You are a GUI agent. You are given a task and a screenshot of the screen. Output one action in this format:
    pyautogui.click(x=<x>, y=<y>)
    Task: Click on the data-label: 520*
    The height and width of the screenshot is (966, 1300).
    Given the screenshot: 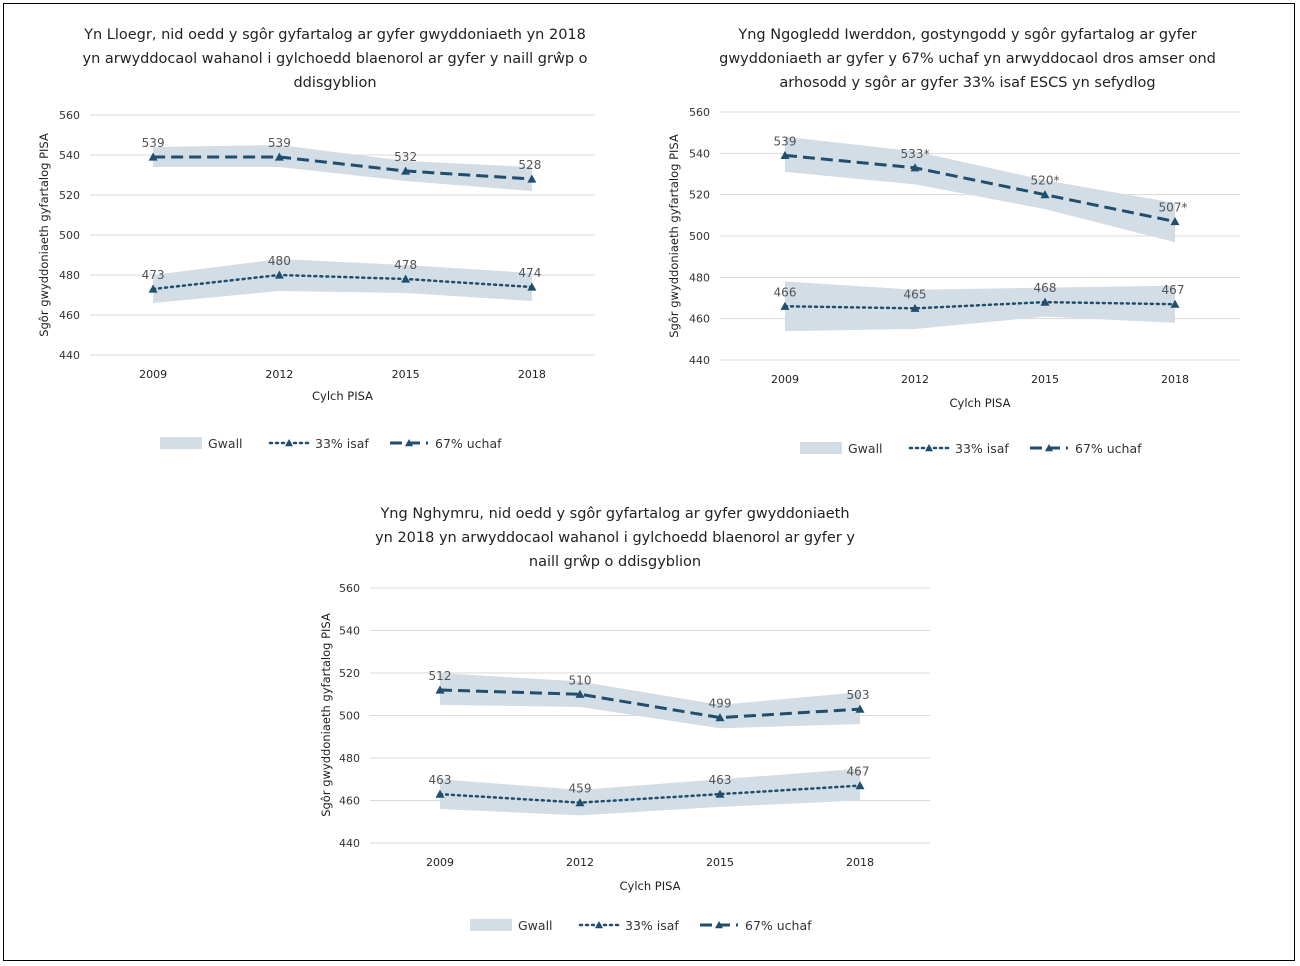 What is the action you would take?
    pyautogui.click(x=1045, y=181)
    